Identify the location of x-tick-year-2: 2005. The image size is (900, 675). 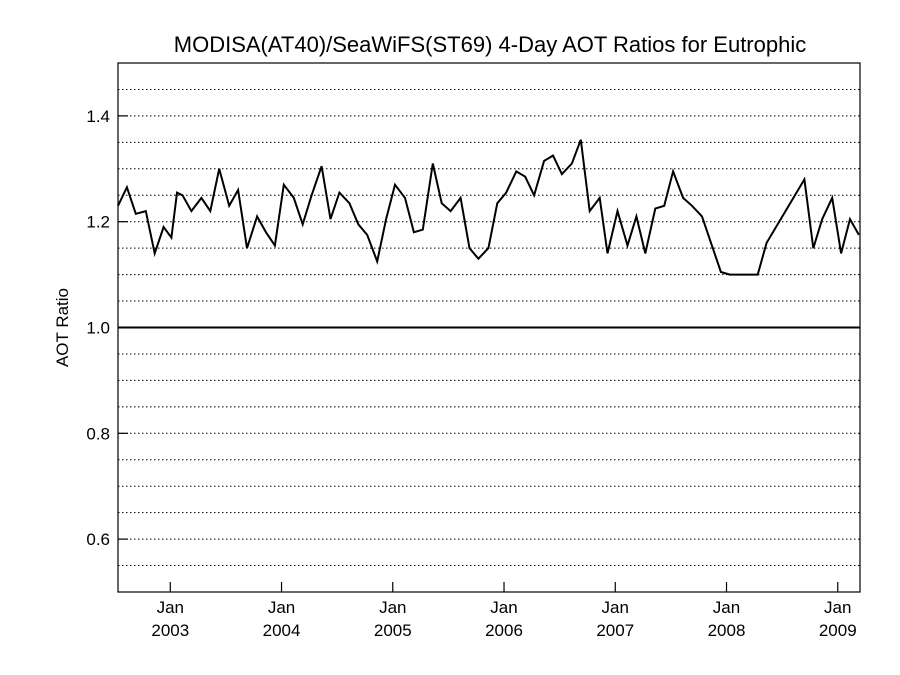
(393, 630).